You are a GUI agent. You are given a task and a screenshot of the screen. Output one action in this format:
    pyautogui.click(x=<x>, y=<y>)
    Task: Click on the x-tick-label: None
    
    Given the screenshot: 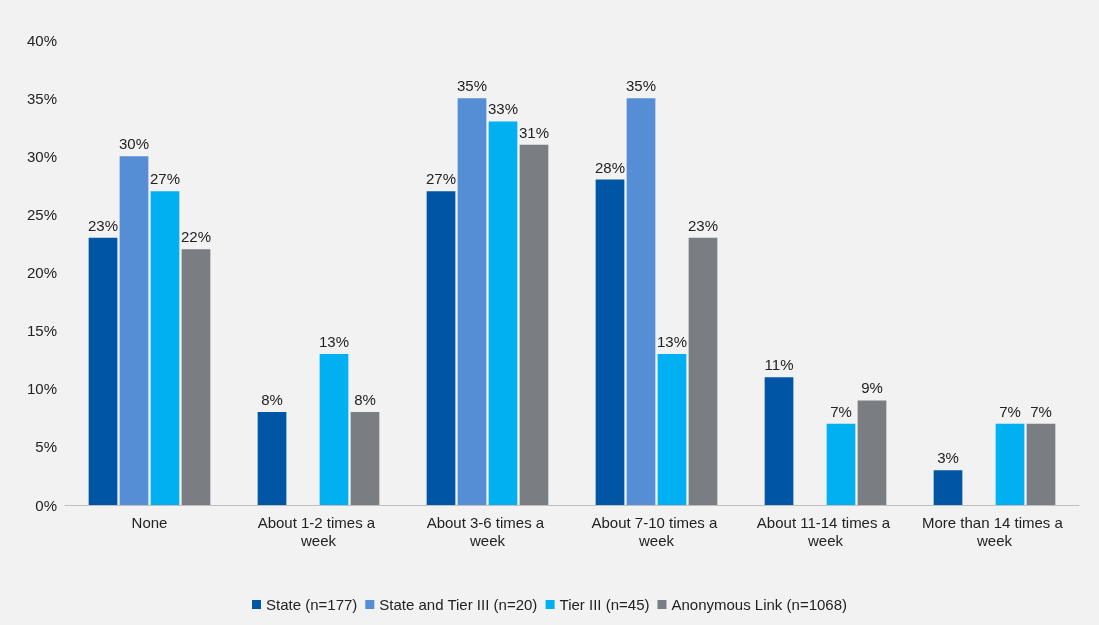 What is the action you would take?
    pyautogui.click(x=149, y=522)
    